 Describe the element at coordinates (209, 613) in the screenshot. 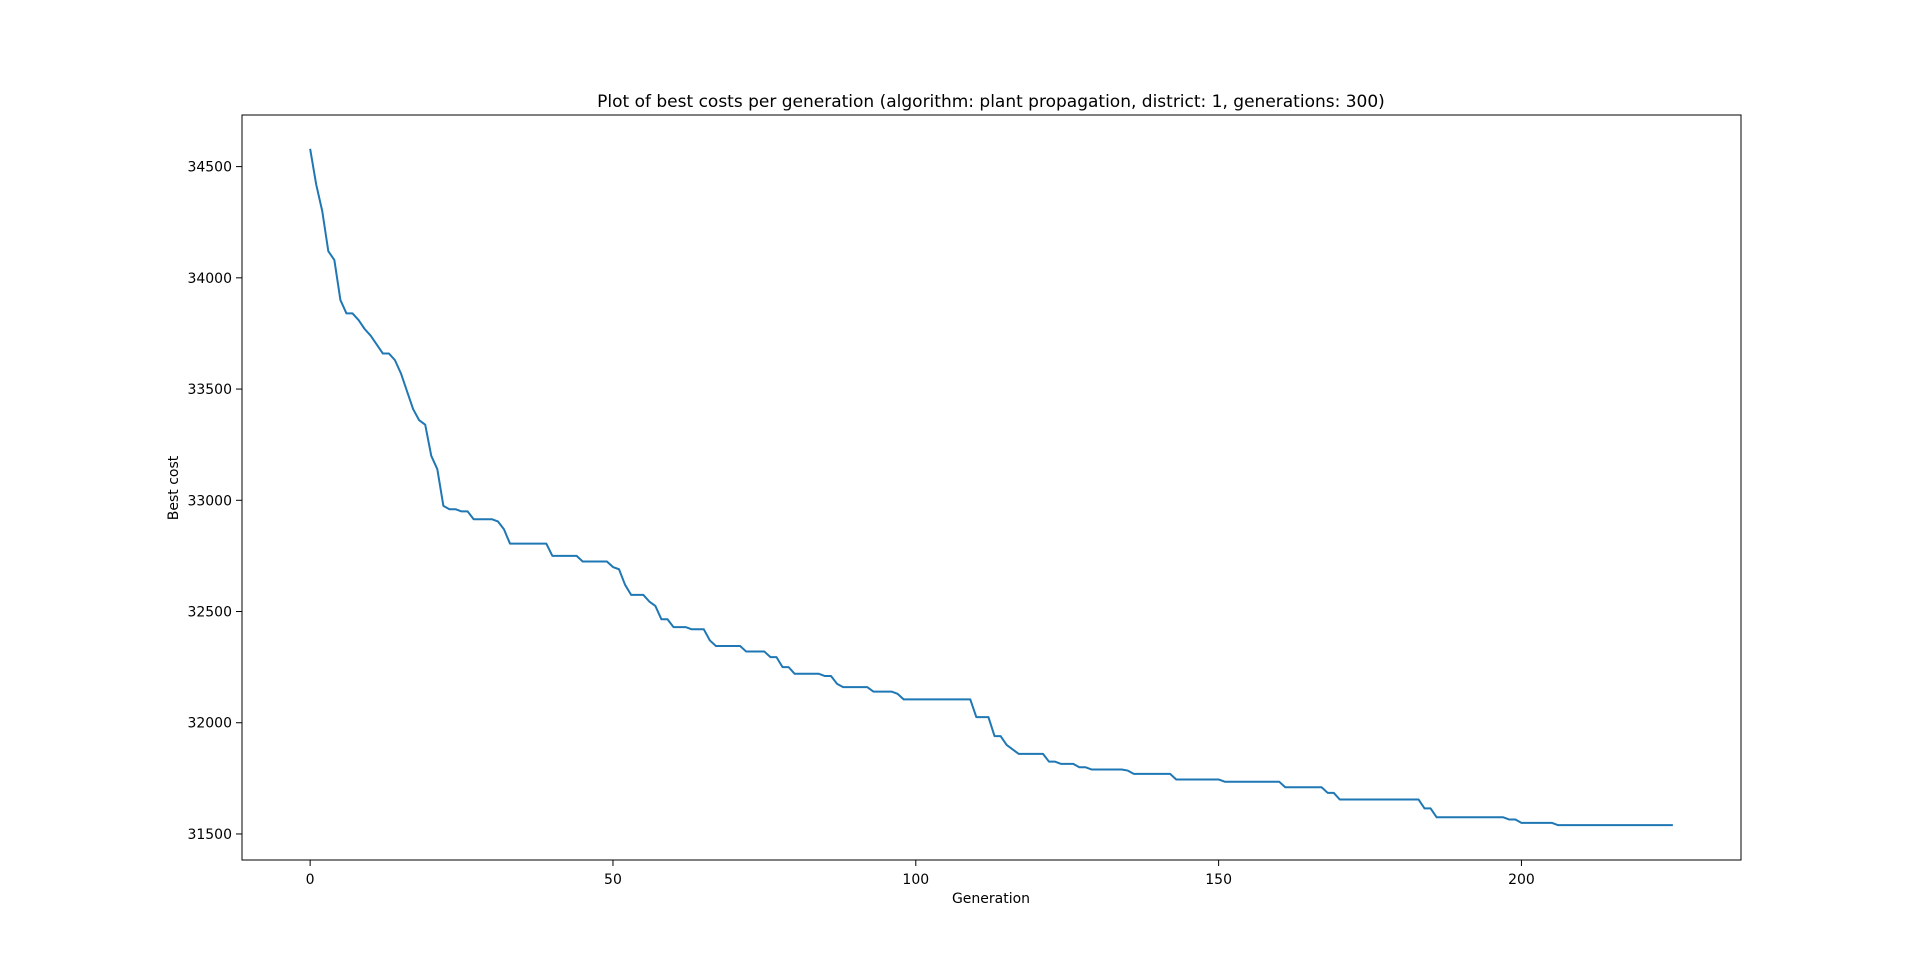

I see `y-tick-label: 32500` at that location.